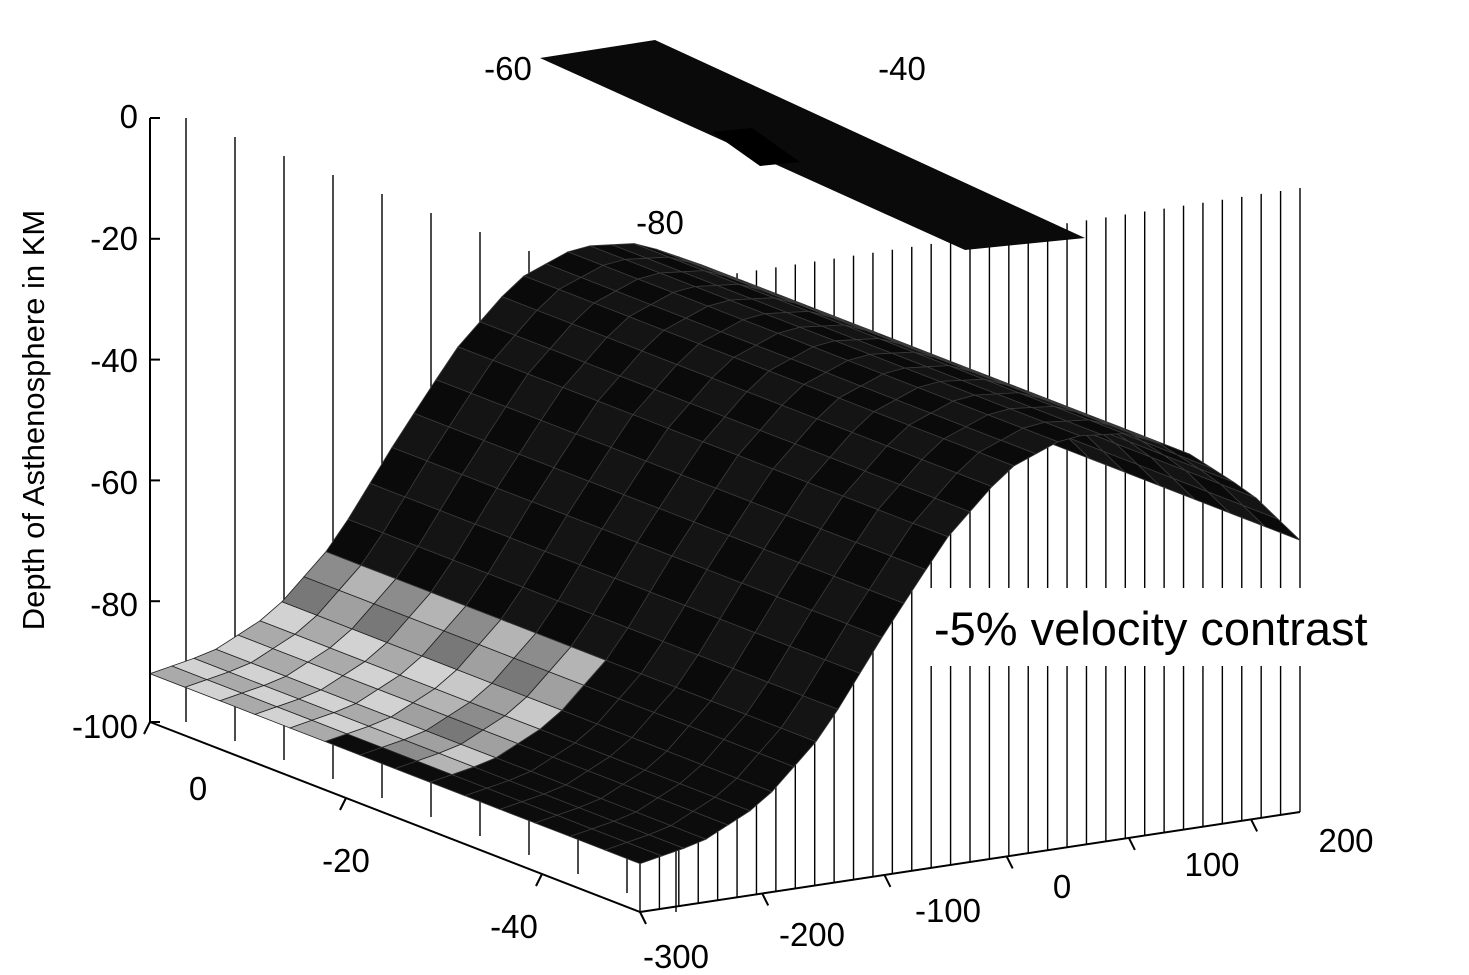 The width and height of the screenshot is (1469, 975). I want to click on x-axis-line, so click(395, 817).